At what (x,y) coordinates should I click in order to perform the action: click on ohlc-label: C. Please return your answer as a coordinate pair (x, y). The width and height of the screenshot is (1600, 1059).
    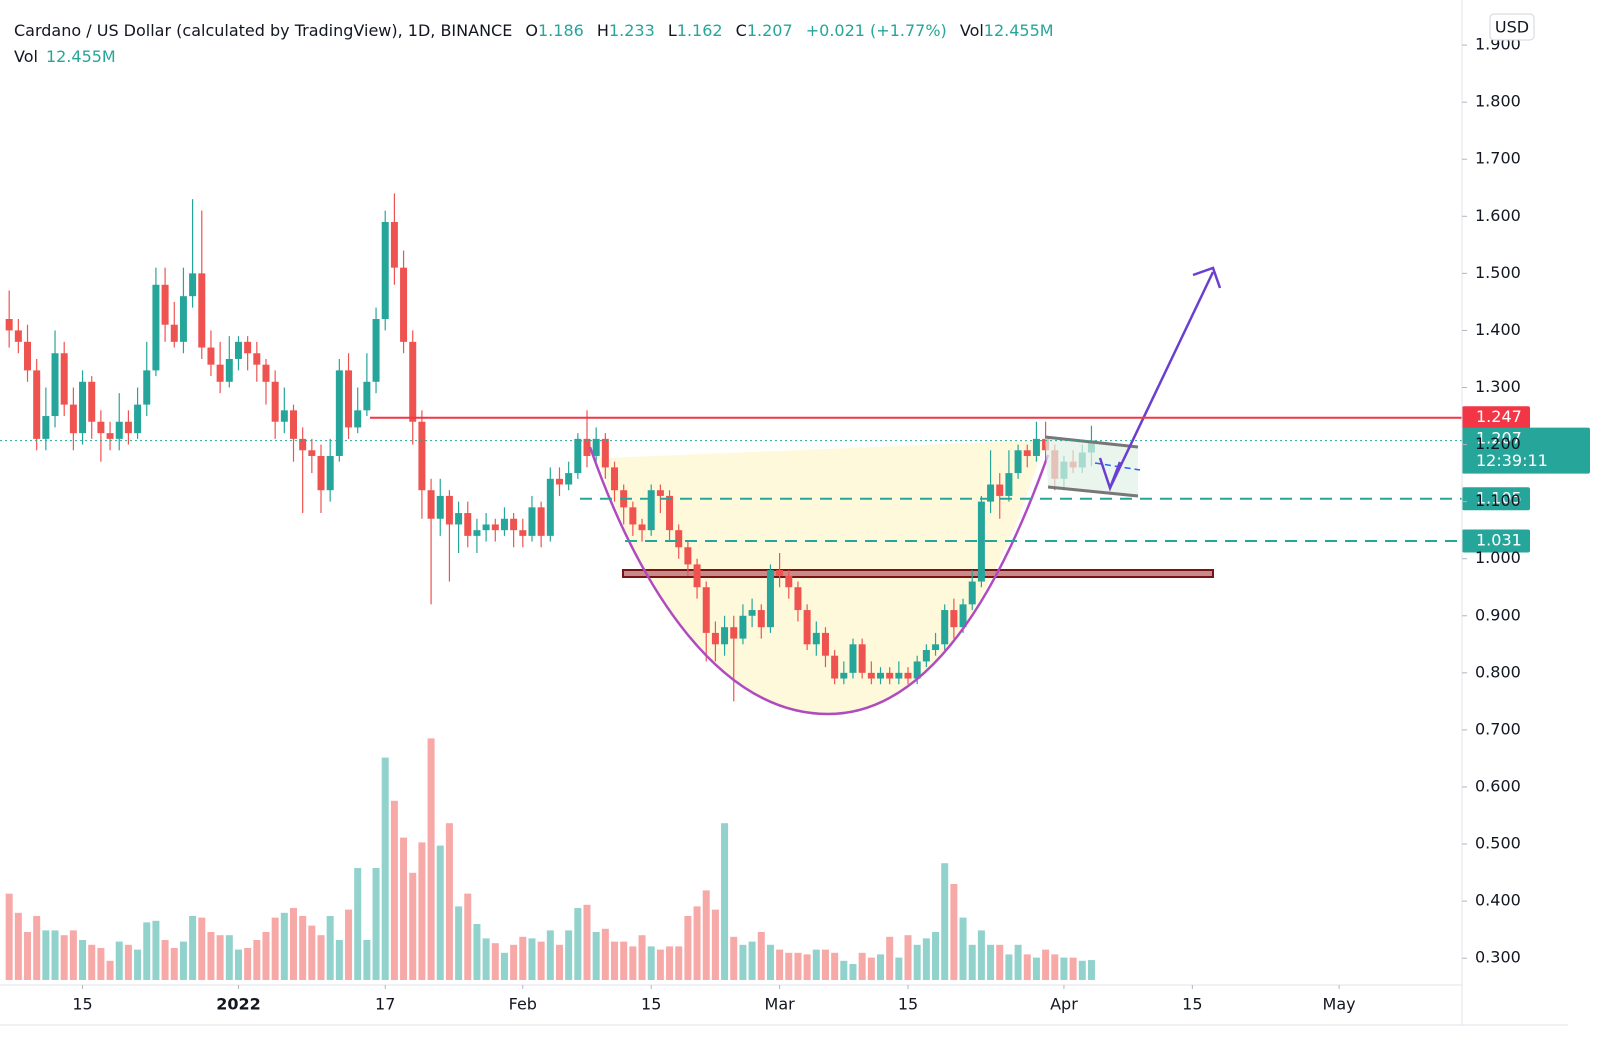
    Looking at the image, I should click on (741, 30).